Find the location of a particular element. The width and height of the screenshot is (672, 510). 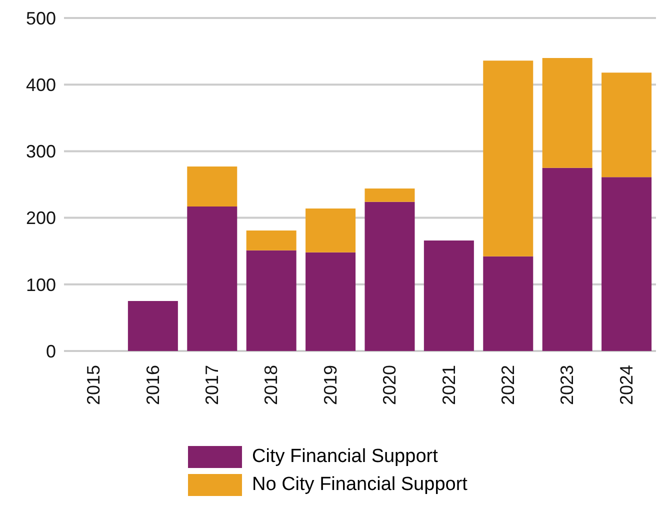

y-tick-label: 100 is located at coordinates (41, 284).